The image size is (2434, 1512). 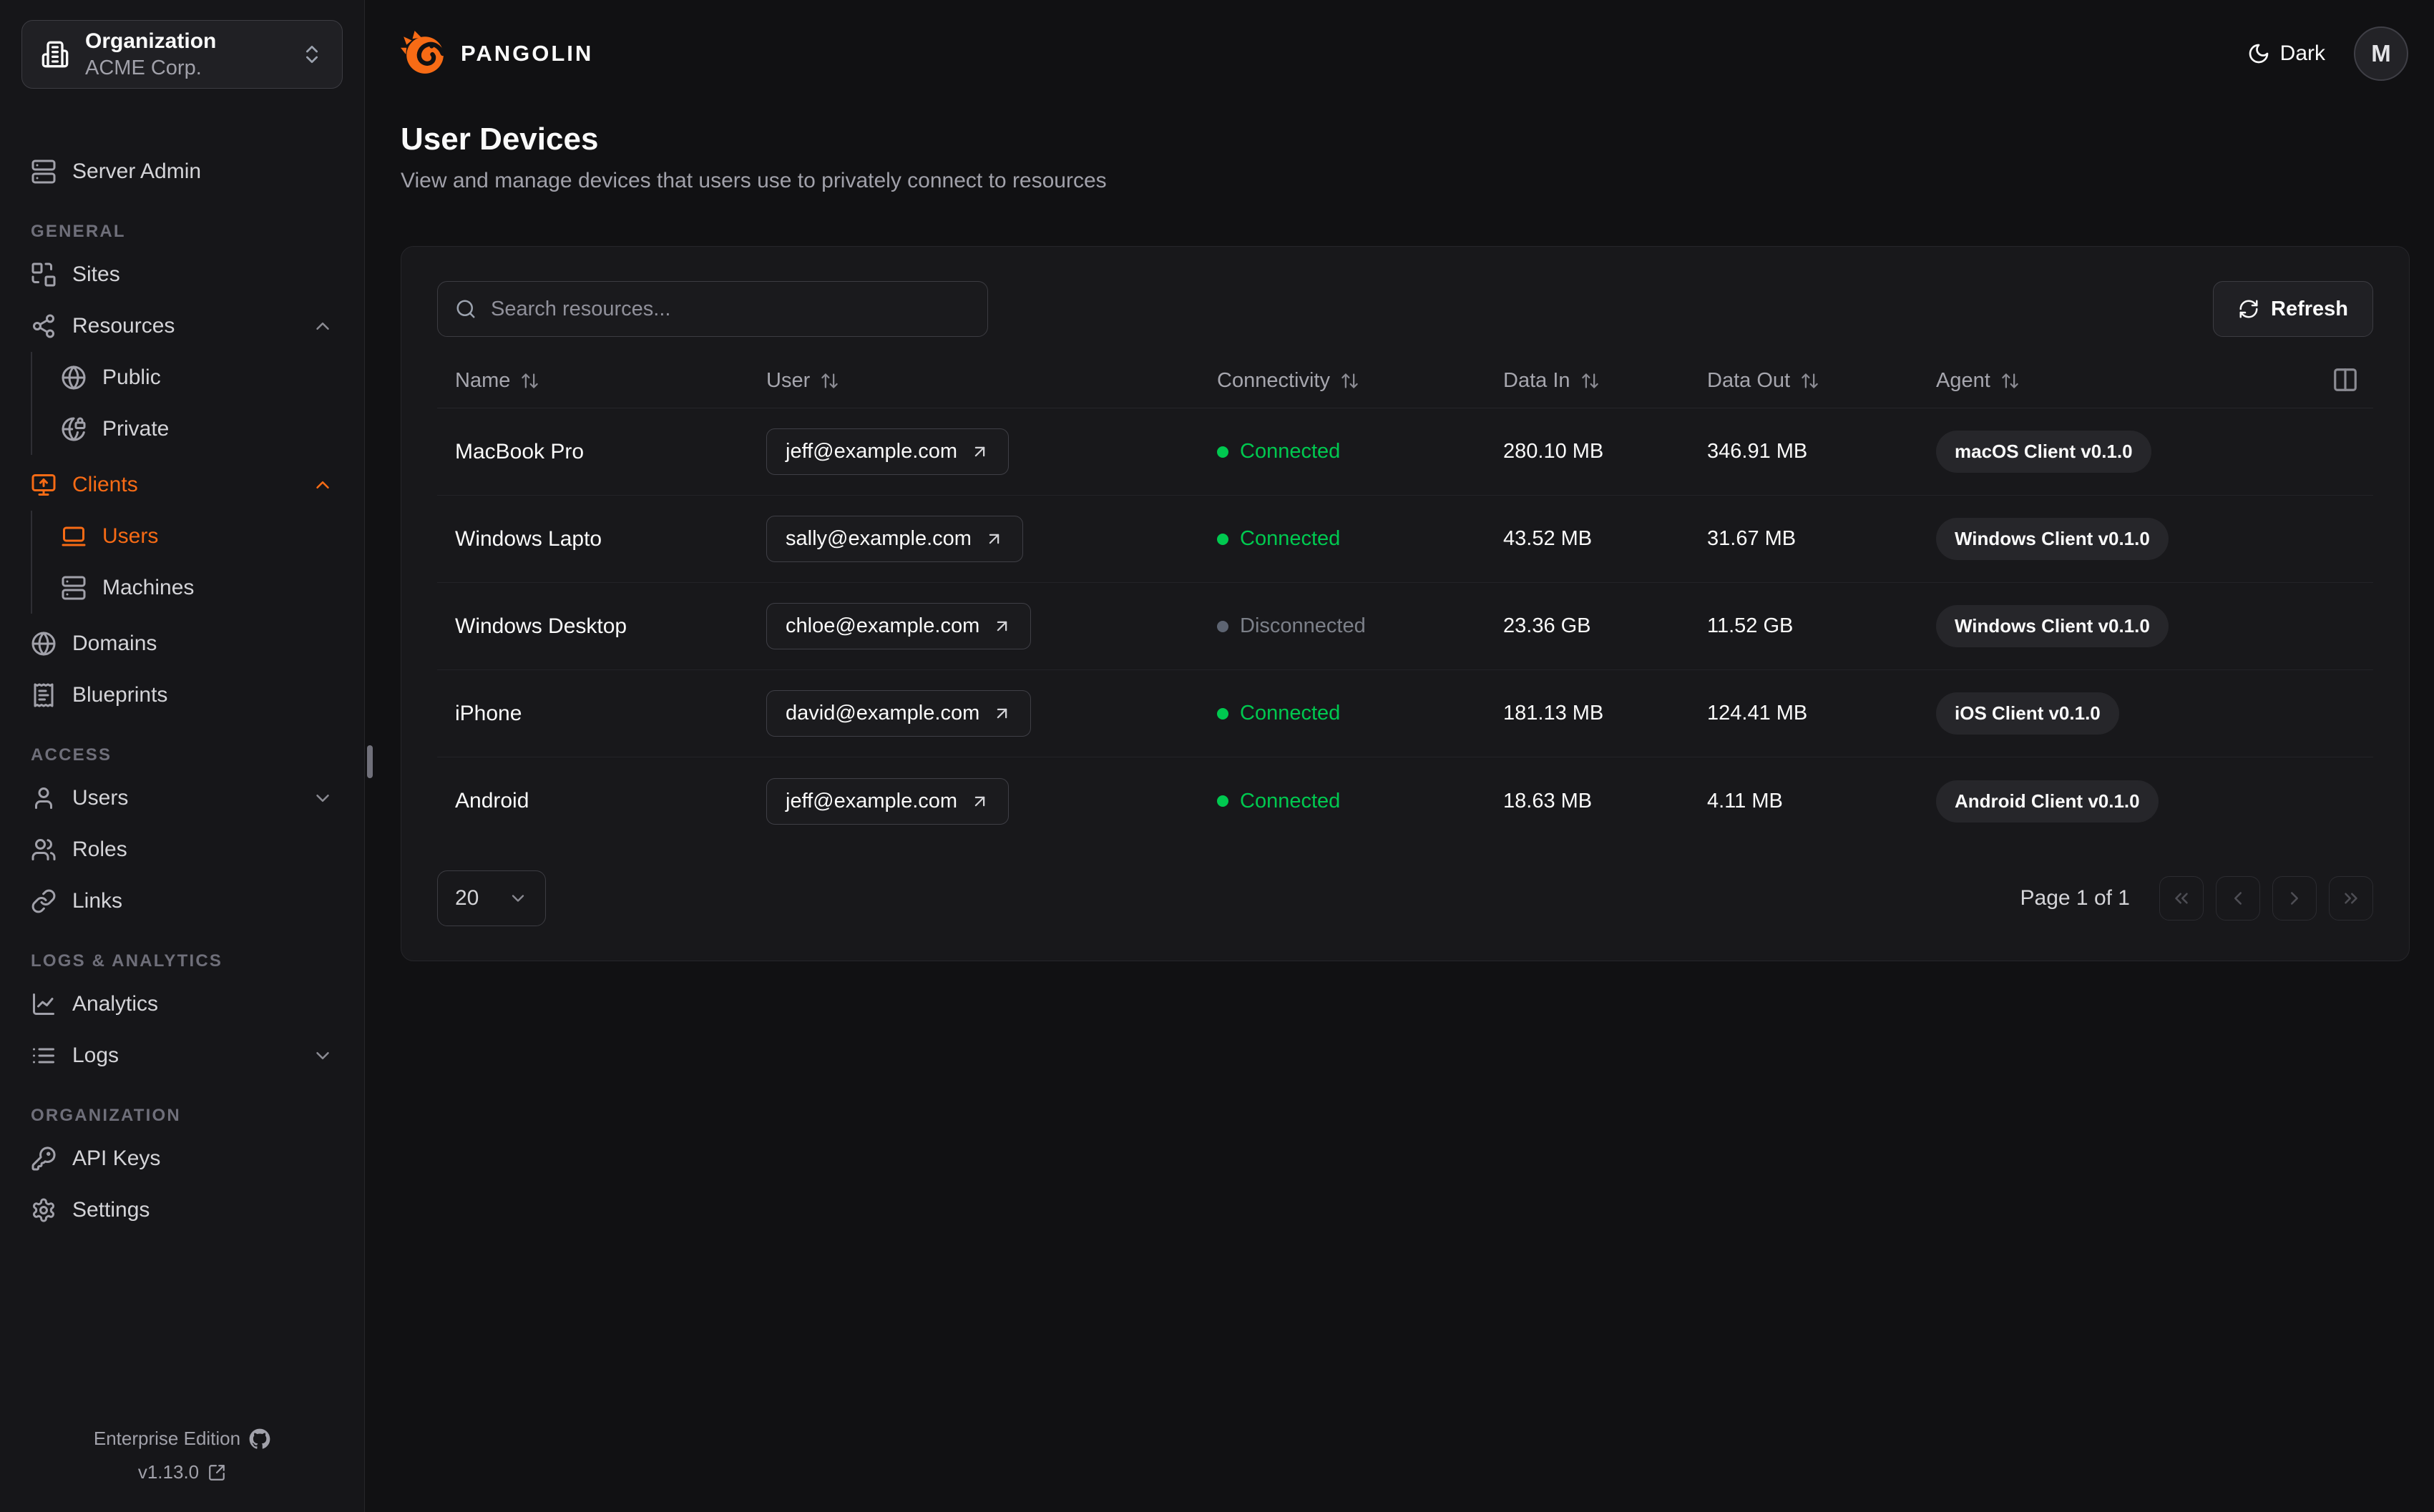 What do you see at coordinates (167, 1438) in the screenshot?
I see `edition-label: Enterprise Edition` at bounding box center [167, 1438].